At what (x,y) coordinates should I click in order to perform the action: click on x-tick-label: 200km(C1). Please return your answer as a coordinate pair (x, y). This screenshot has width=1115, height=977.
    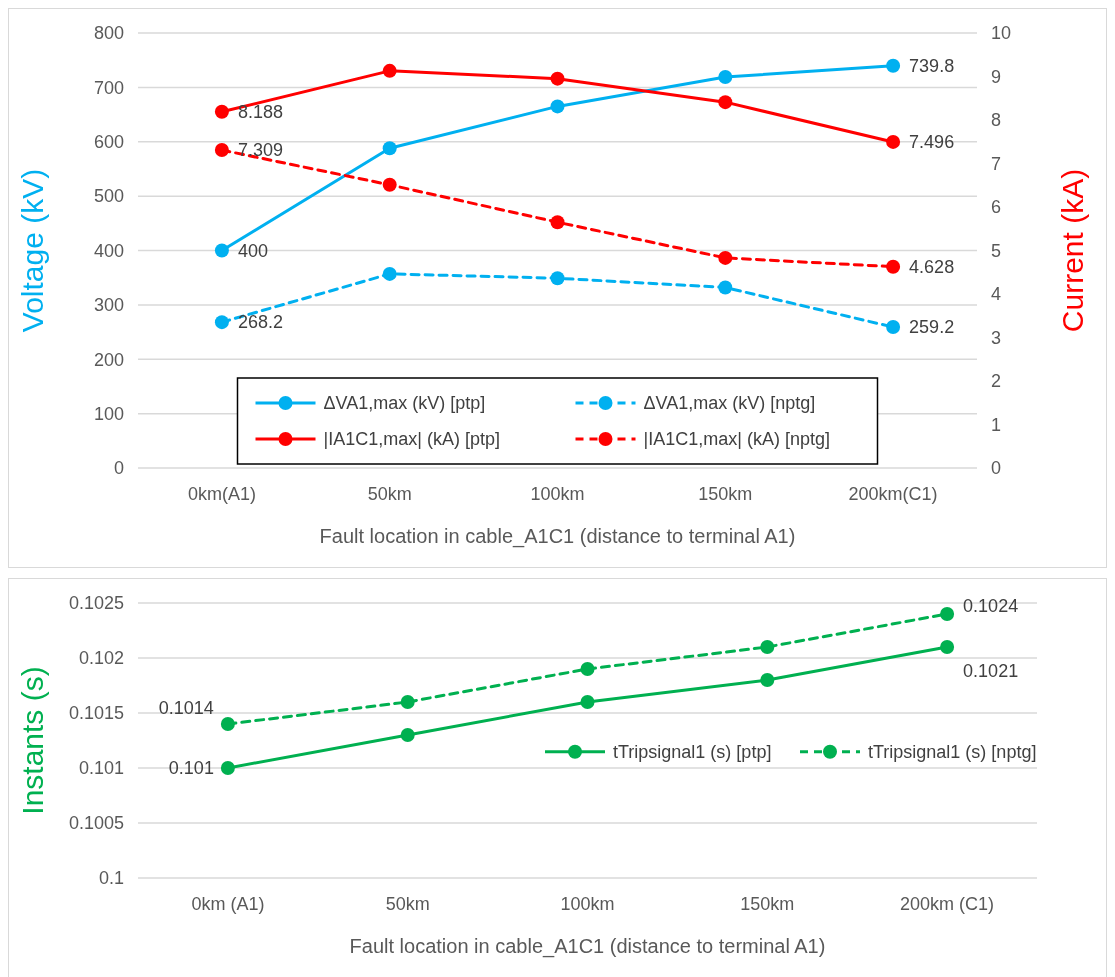
    Looking at the image, I should click on (893, 494).